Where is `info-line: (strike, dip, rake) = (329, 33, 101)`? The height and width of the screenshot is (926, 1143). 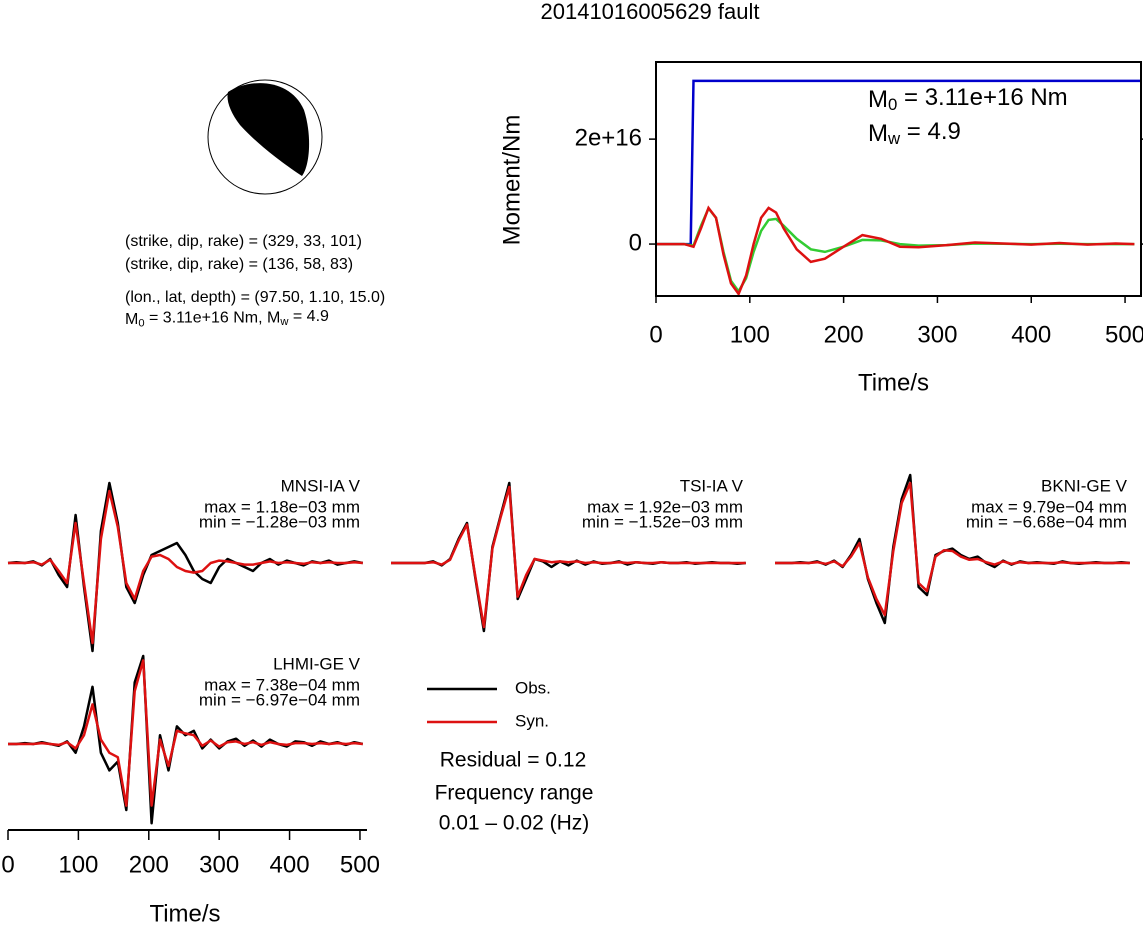 info-line: (strike, dip, rake) = (329, 33, 101) is located at coordinates (243, 241).